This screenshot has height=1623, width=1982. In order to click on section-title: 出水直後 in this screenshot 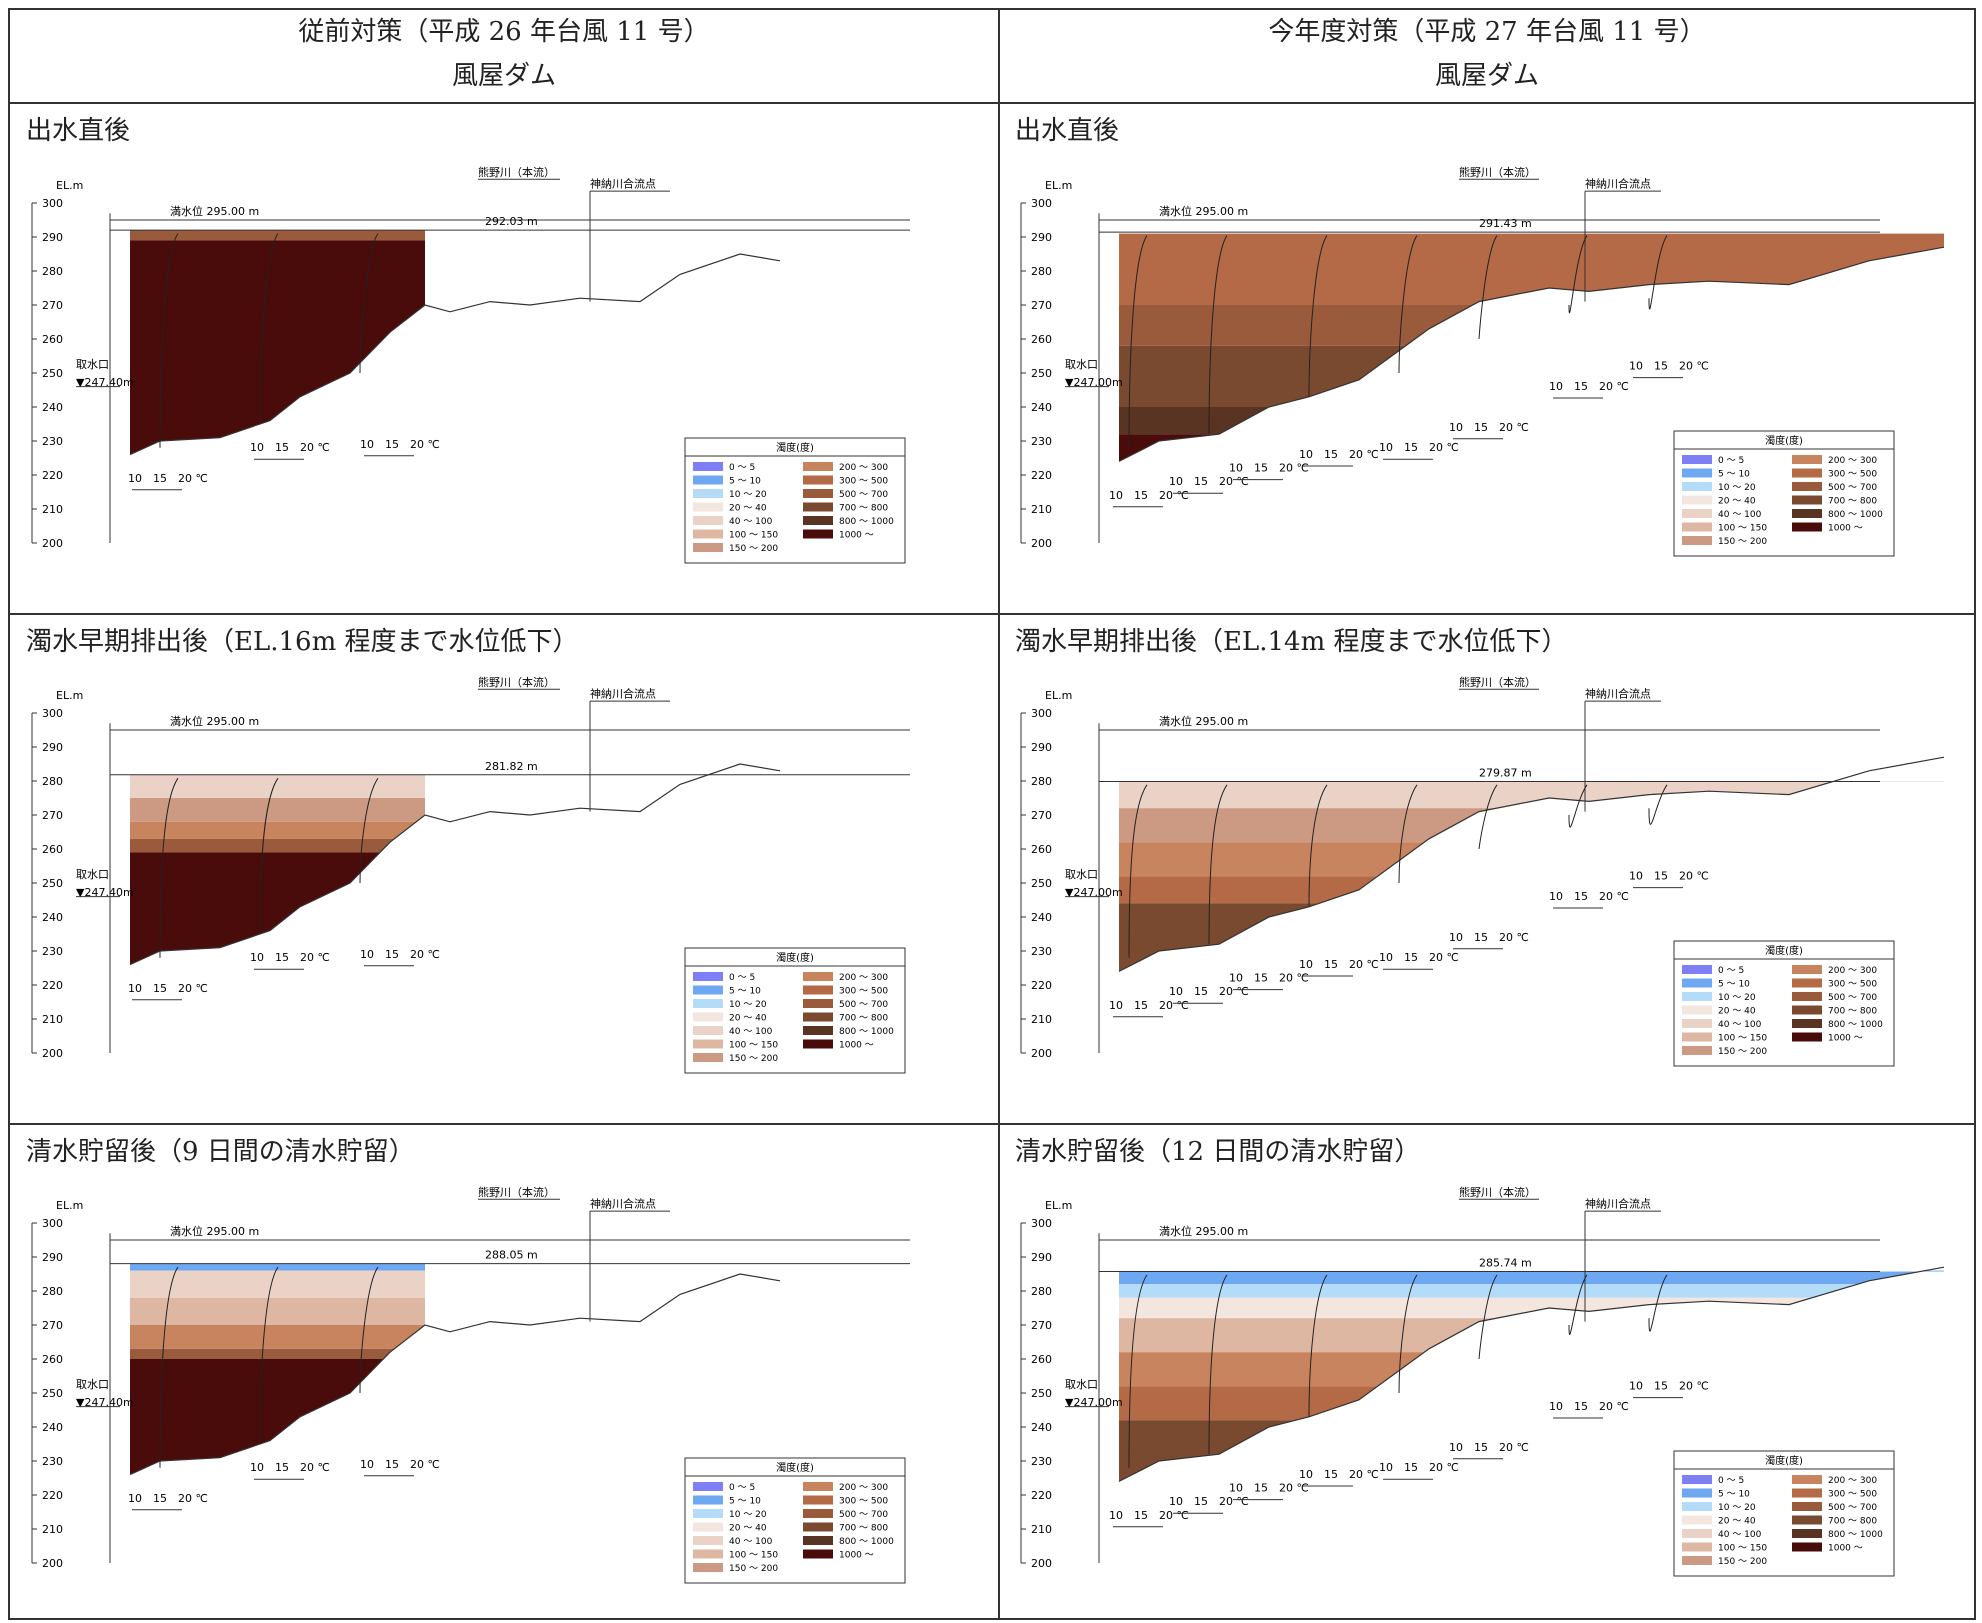, I will do `click(1067, 131)`.